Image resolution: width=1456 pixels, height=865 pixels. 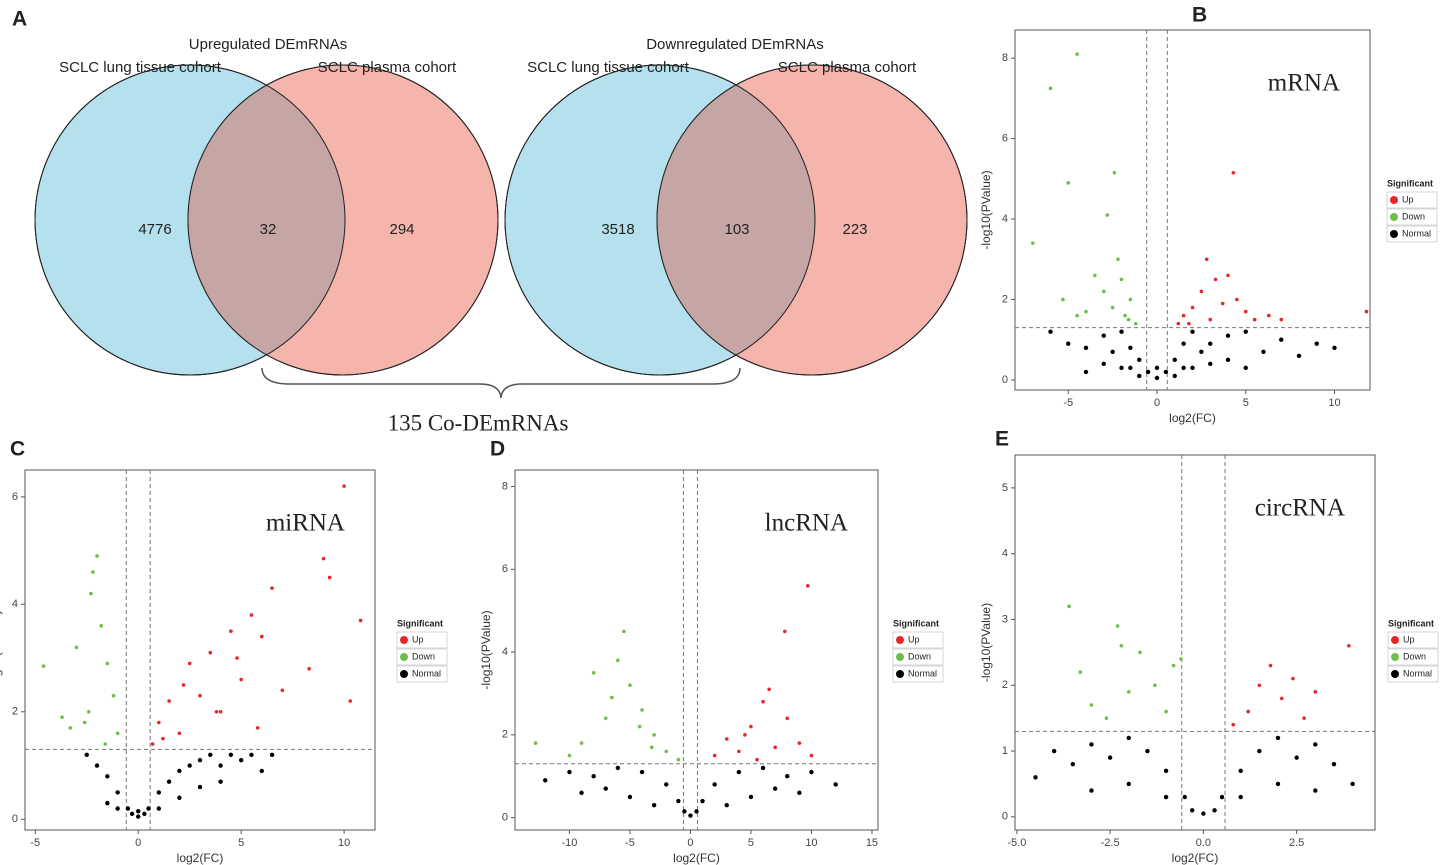 What do you see at coordinates (15, 497) in the screenshot?
I see `y-tick-label: 6` at bounding box center [15, 497].